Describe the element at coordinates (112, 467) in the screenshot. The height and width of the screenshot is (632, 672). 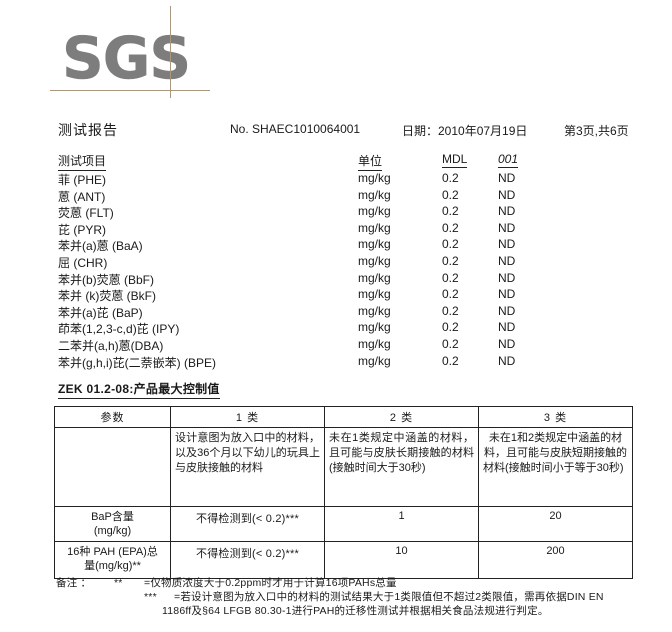
I see `description-param-empty` at that location.